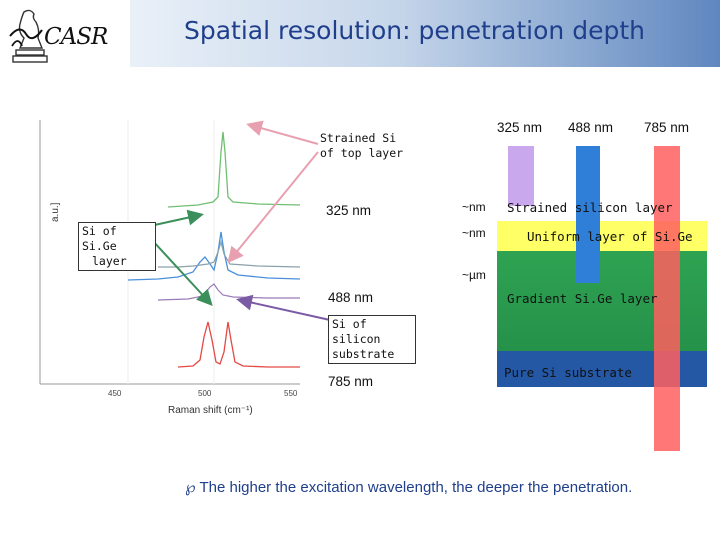 This screenshot has width=720, height=540. I want to click on label-strained-si: Strained Si of top layer, so click(361, 146).